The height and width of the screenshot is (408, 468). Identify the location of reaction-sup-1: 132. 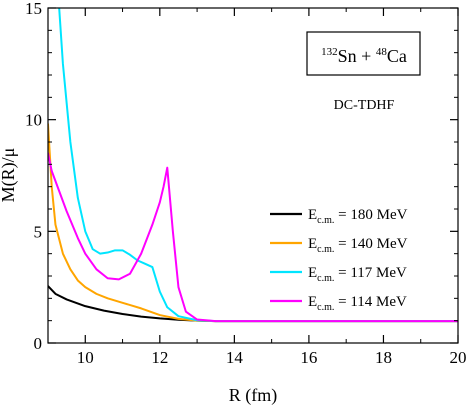
(329, 52).